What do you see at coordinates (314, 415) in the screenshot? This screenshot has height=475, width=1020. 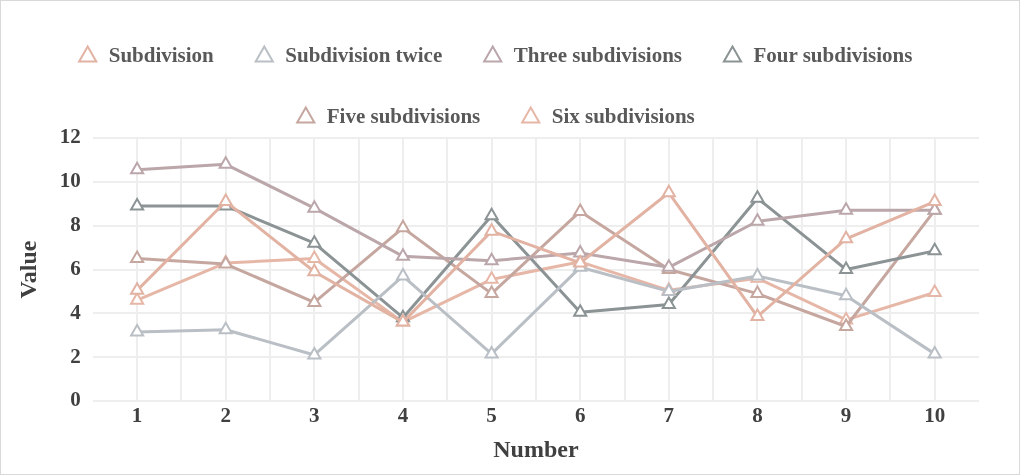 I see `x-tick-label: 3` at bounding box center [314, 415].